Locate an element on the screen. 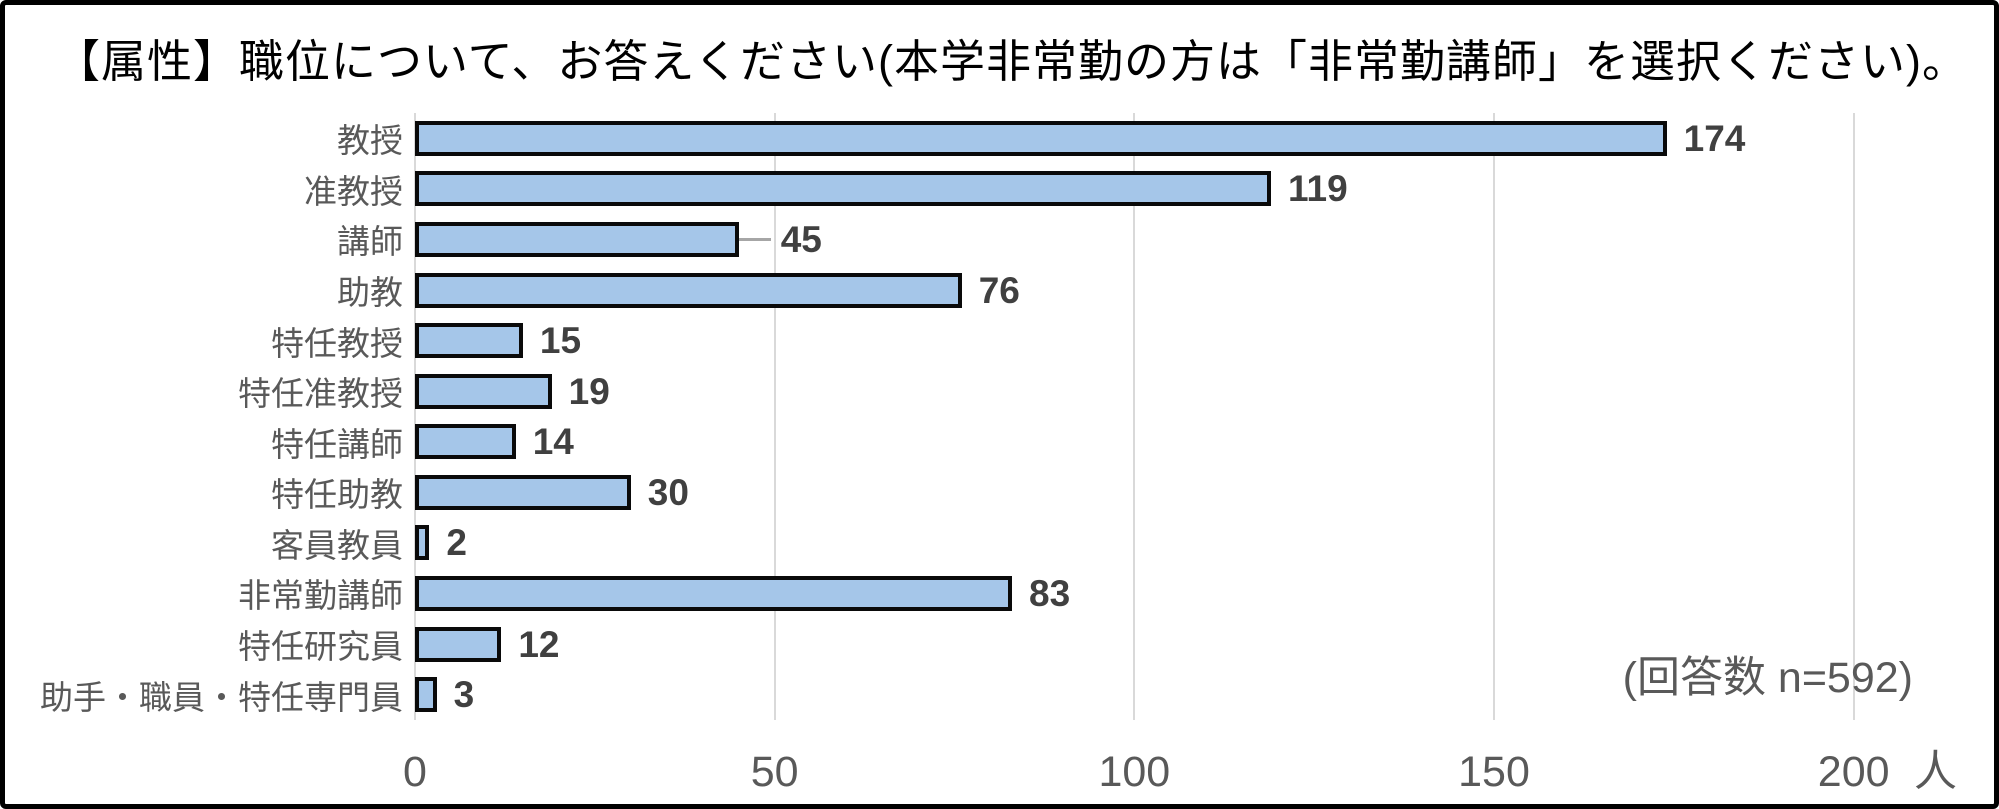 Image resolution: width=1999 pixels, height=809 pixels. x-tick-label: 100 is located at coordinates (1134, 772).